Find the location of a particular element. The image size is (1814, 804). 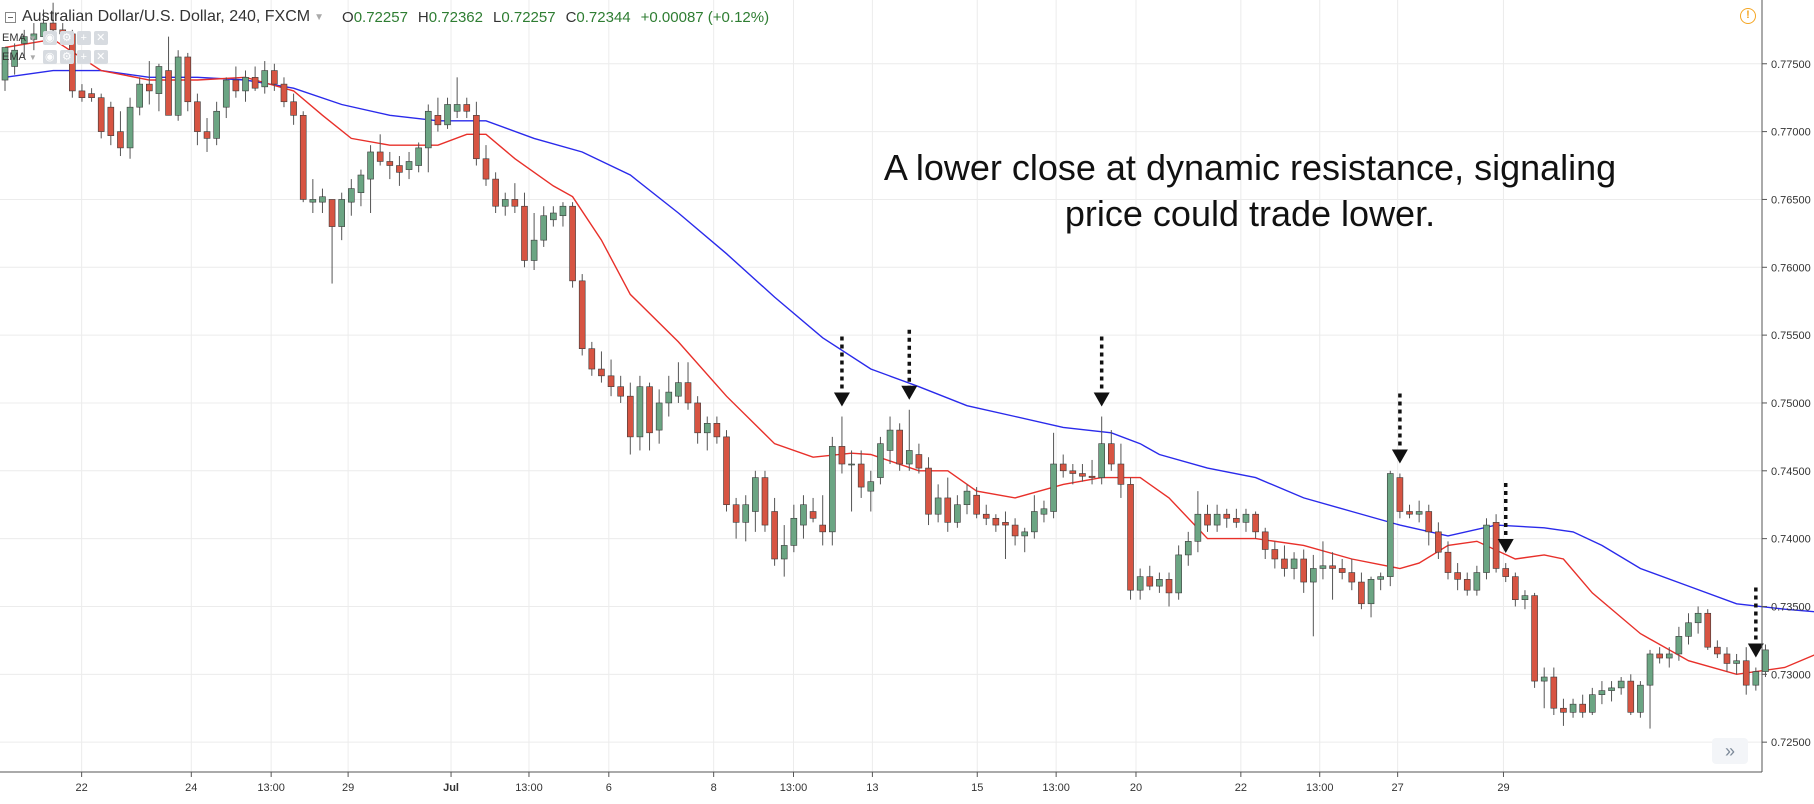

y-tick-label: 0.74500 is located at coordinates (1791, 472).